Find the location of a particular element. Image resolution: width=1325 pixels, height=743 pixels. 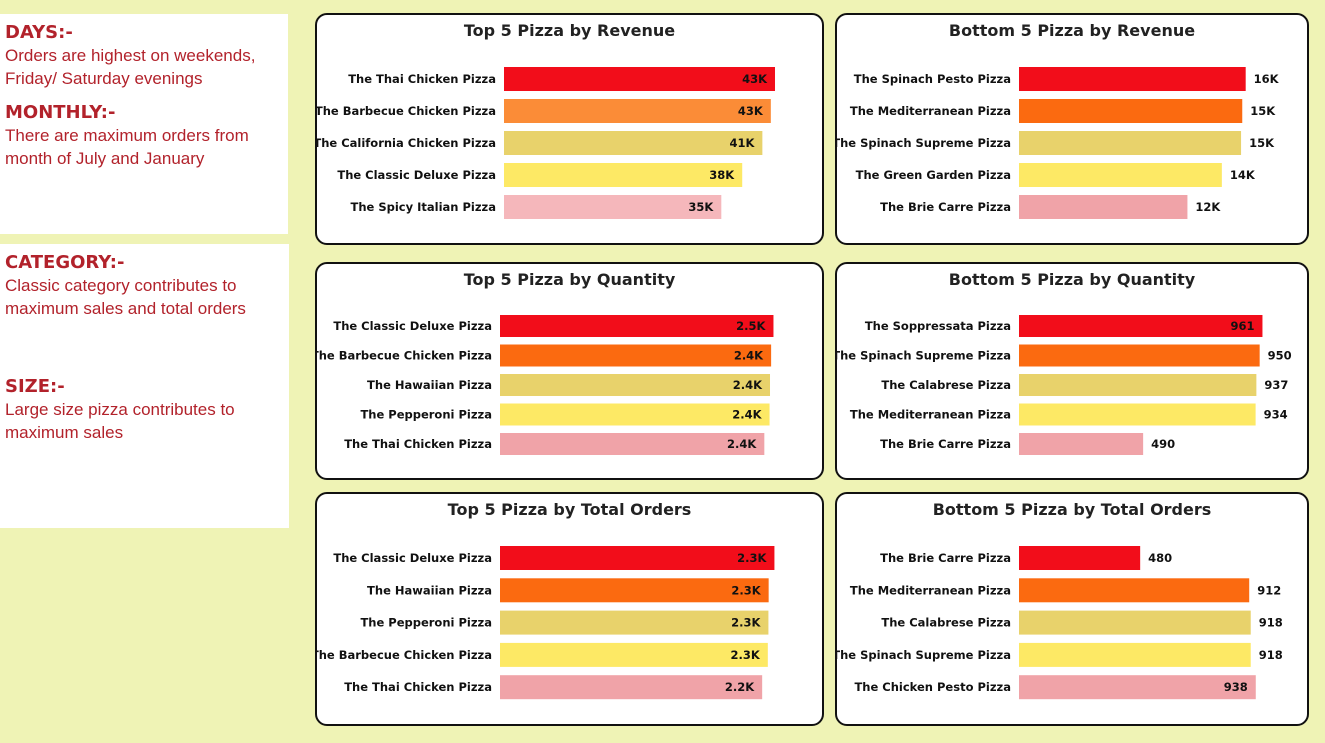

category-label: The Spicy Italian Pizza is located at coordinates (424, 207).